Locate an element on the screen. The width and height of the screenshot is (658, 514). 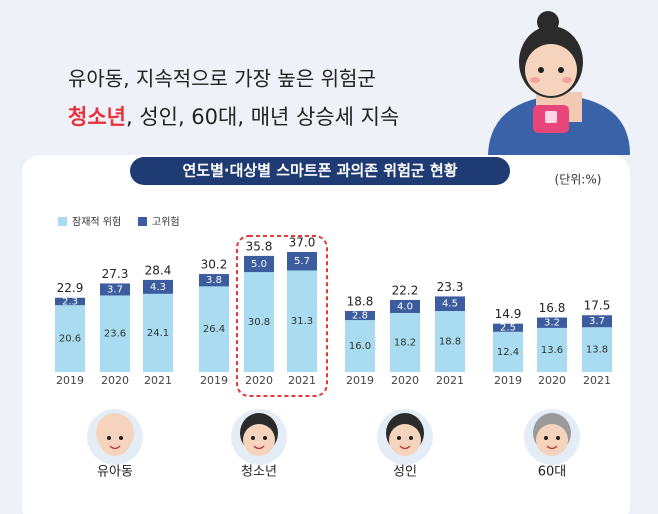
total-label: 14.9 is located at coordinates (508, 314).